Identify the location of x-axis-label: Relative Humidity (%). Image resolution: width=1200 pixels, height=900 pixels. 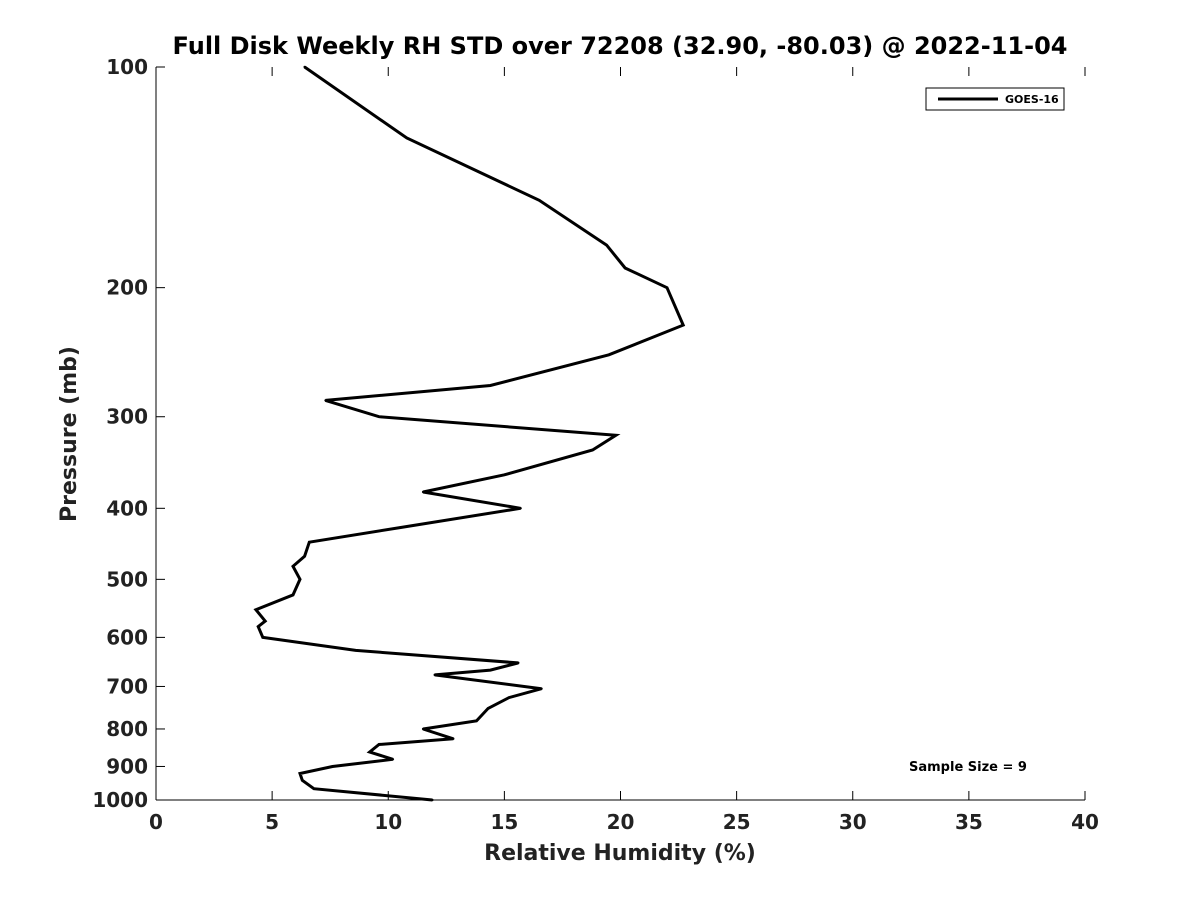
(620, 853).